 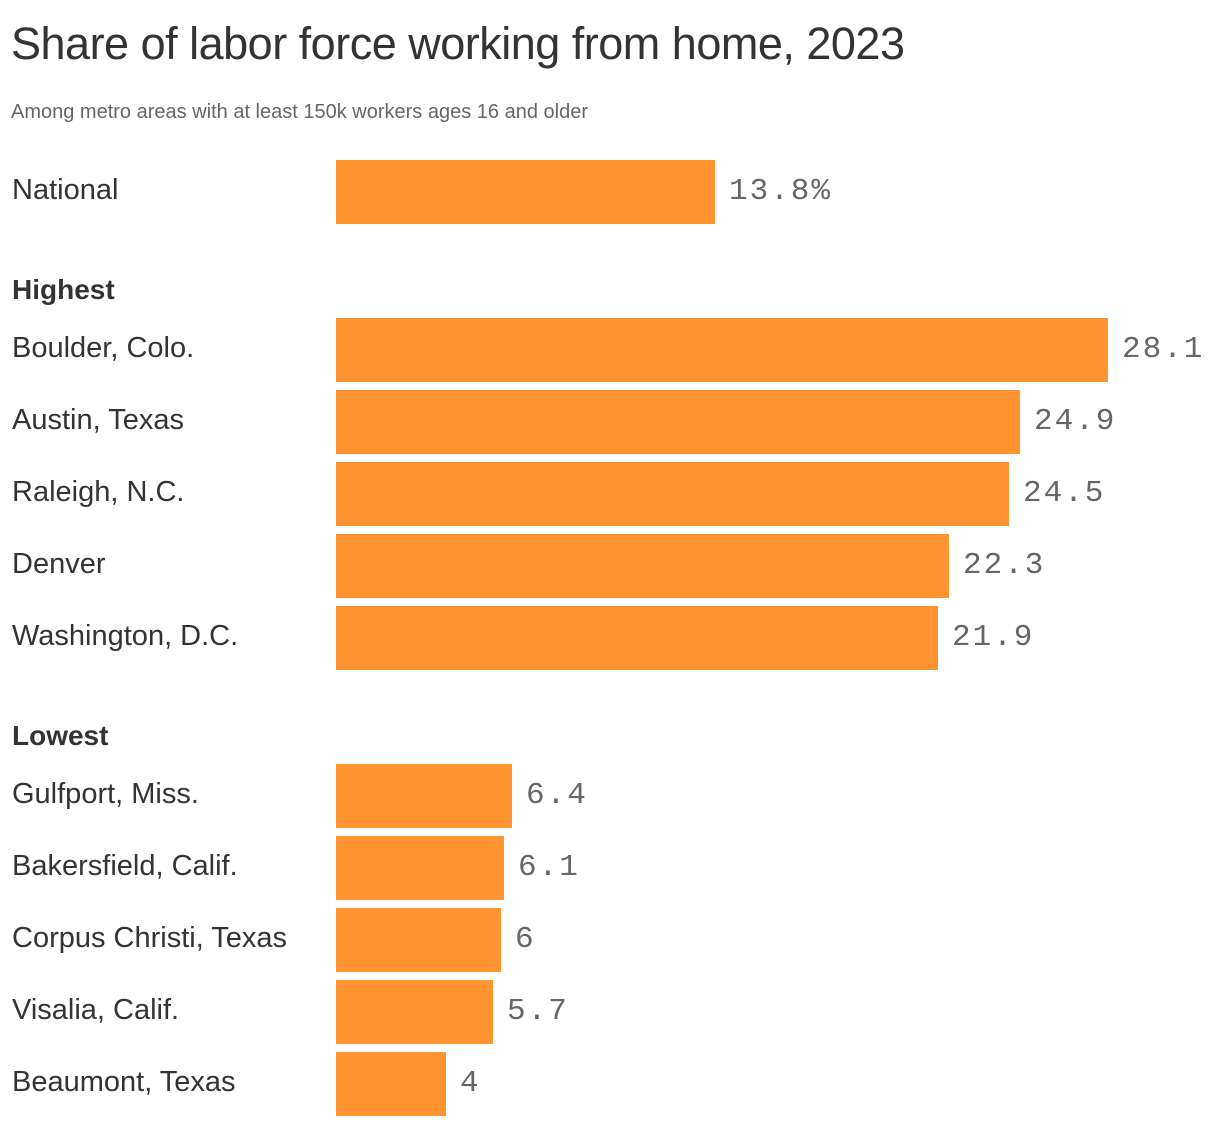 I want to click on bar-row-bakersfield: Bakersfield, Calif. 6.1, so click(x=610, y=868).